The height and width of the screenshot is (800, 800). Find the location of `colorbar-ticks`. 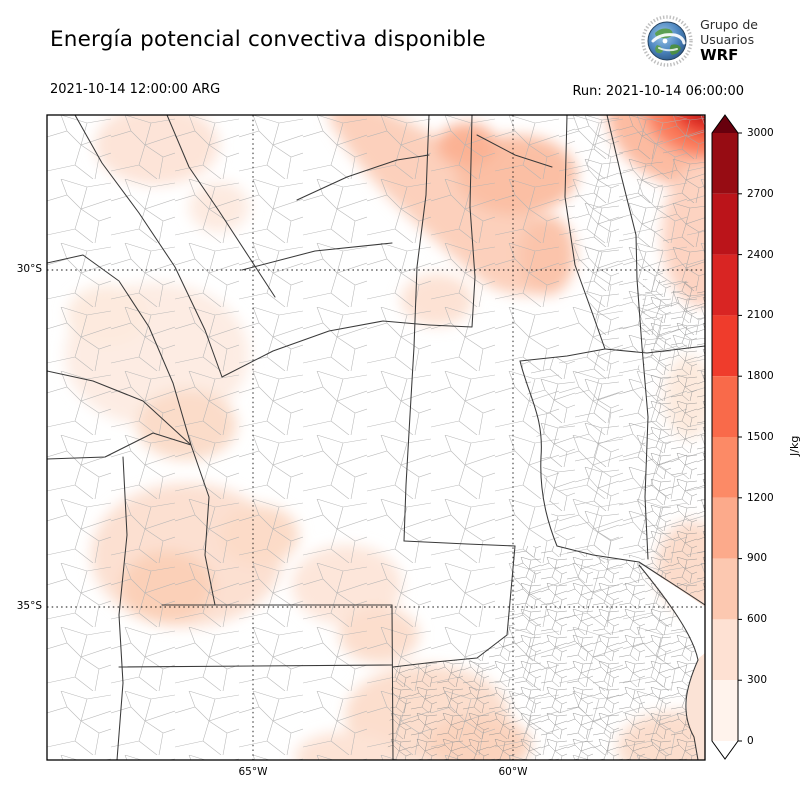

colorbar-ticks is located at coordinates (740, 437).